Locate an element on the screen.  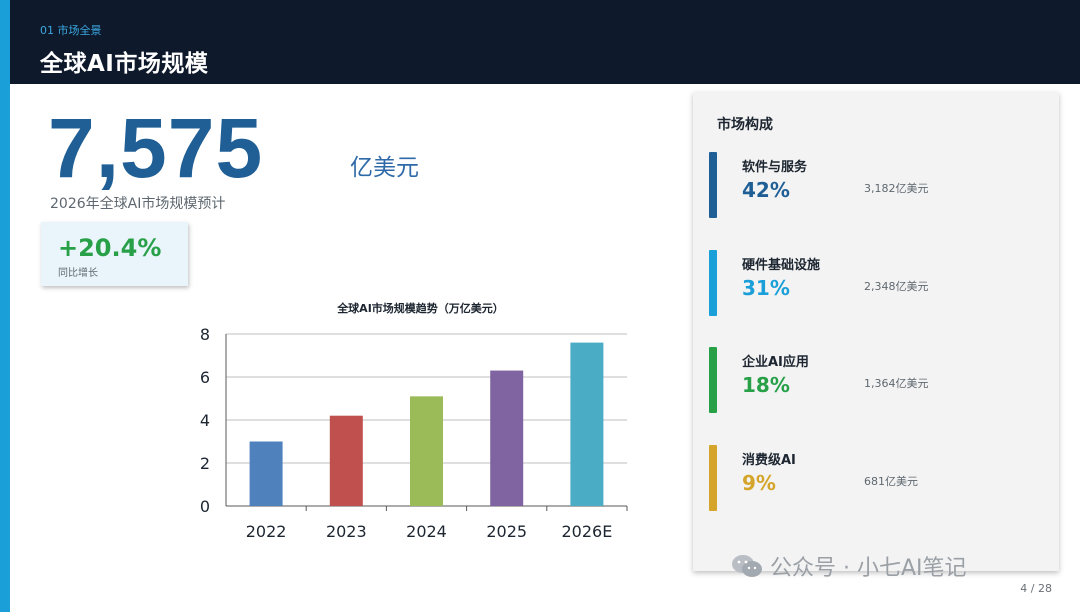
segment-hardware-infrastructure: 硬件基础设施 31% 2,348亿美元 is located at coordinates (879, 283).